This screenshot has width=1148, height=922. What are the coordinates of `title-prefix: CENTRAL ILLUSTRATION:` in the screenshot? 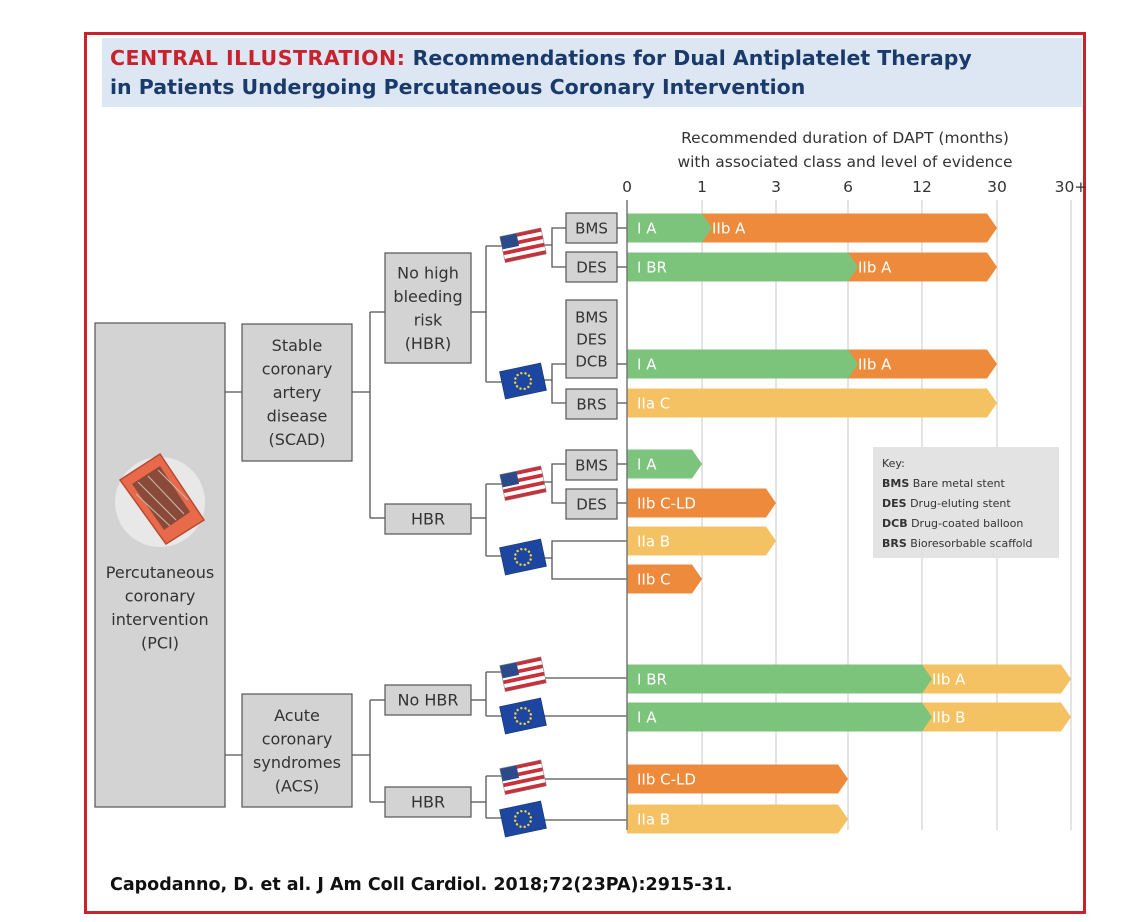 It's located at (258, 58).